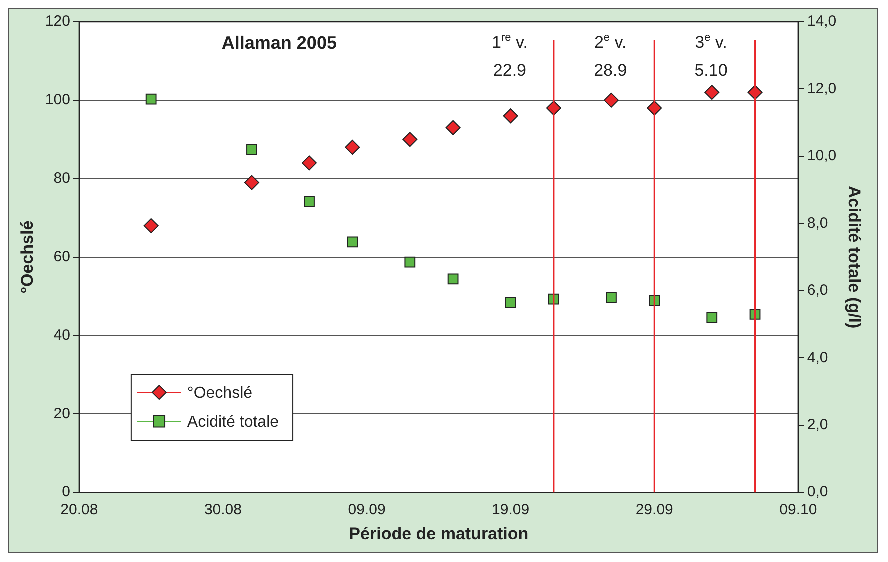 Image resolution: width=888 pixels, height=562 pixels. I want to click on y2-tick-label: 14,0, so click(822, 21).